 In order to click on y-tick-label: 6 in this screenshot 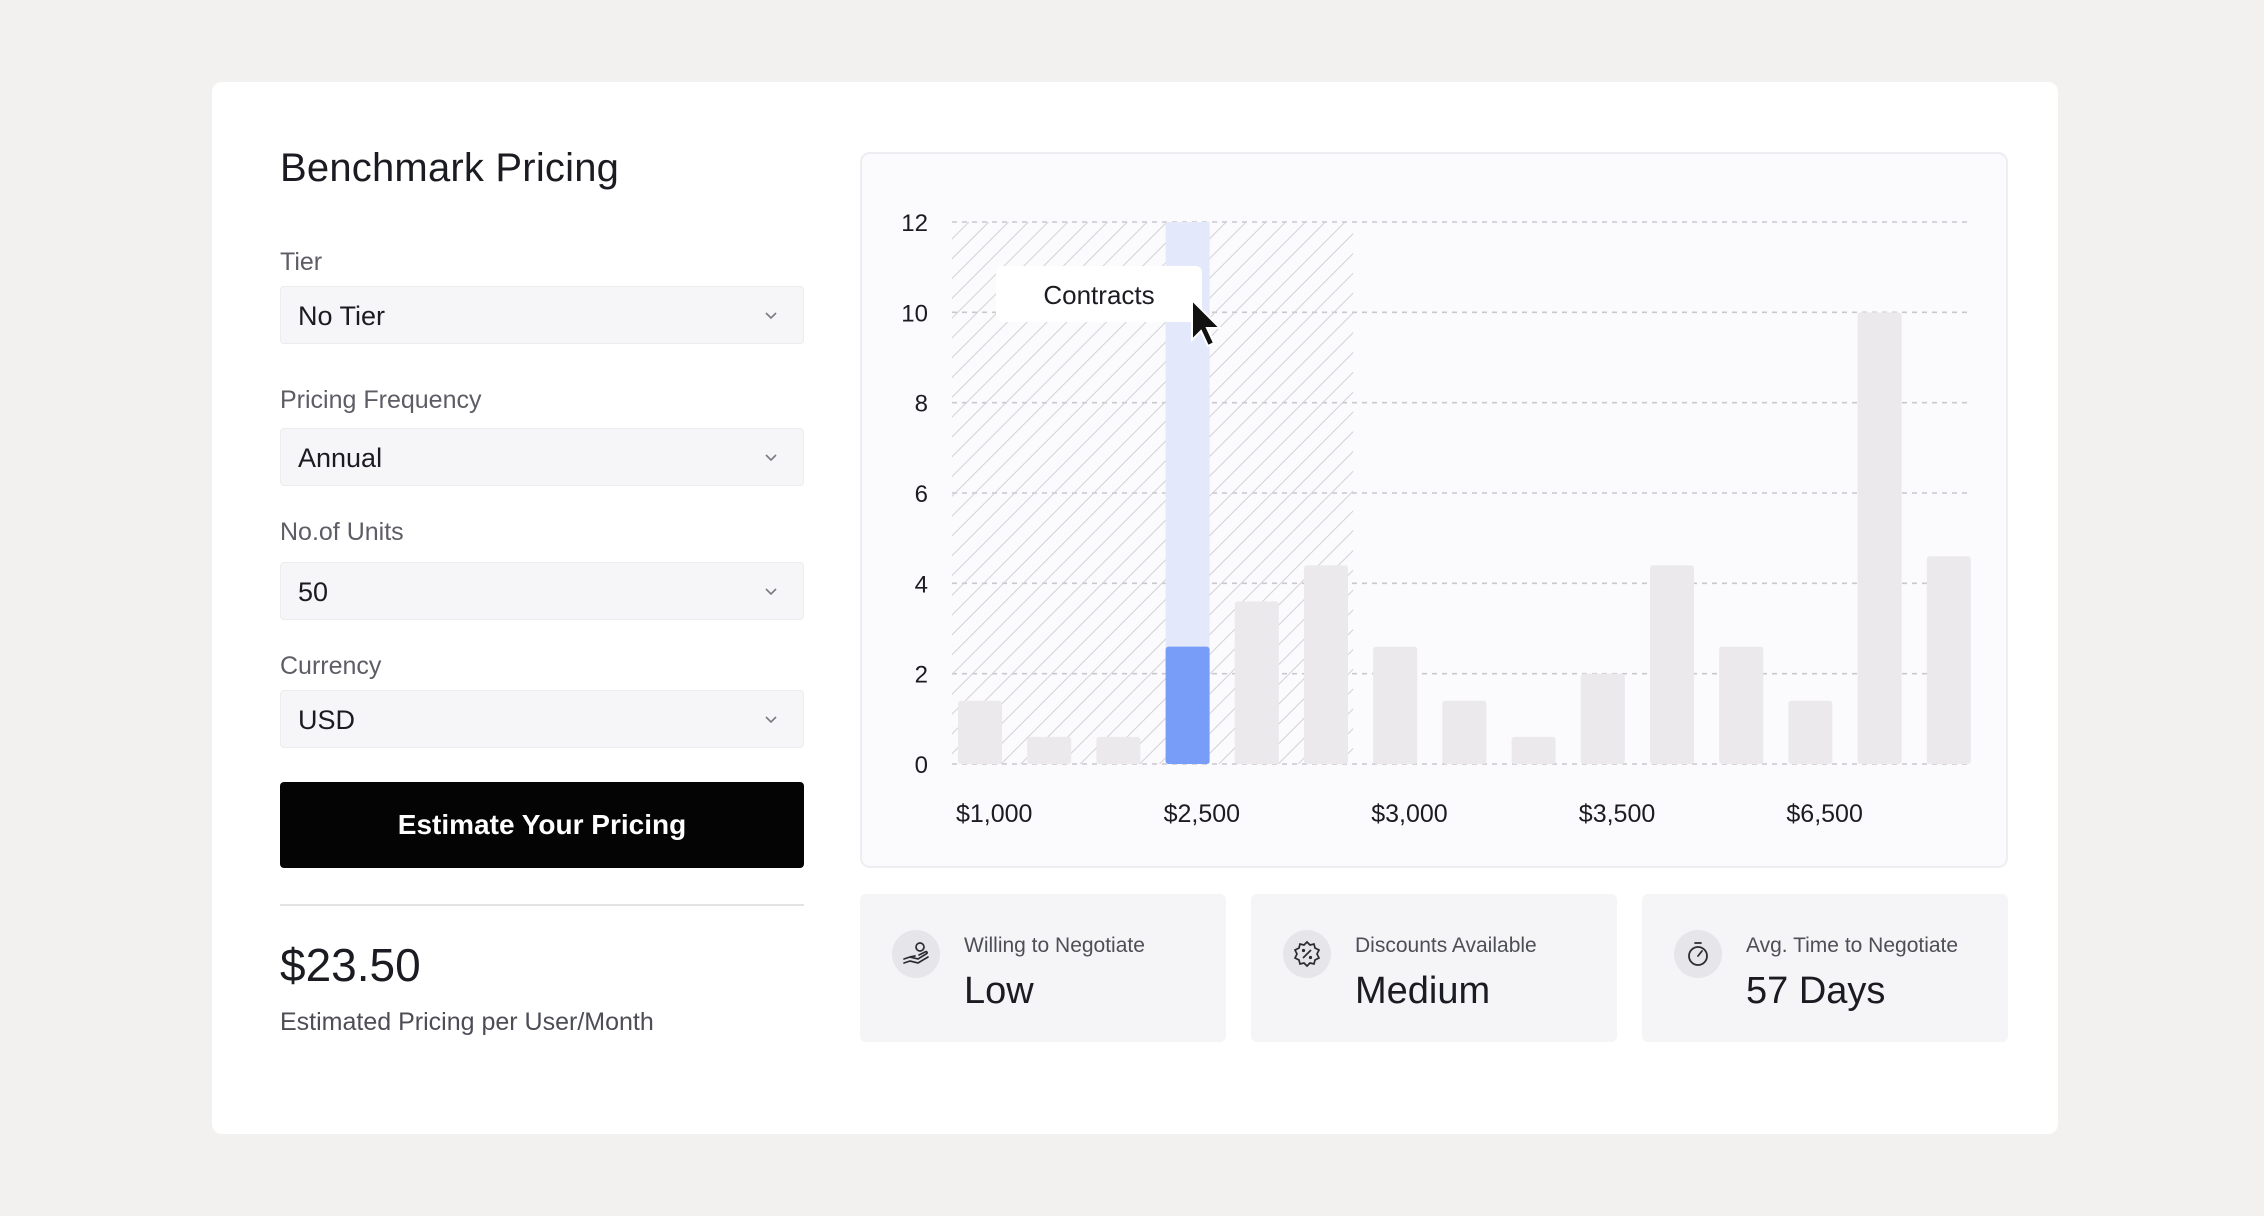, I will do `click(921, 494)`.